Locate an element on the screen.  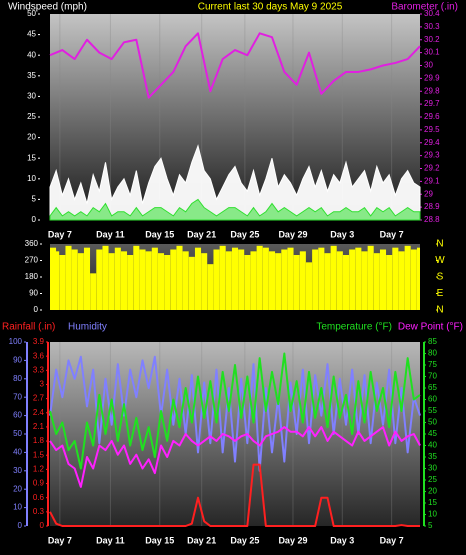
y-tick-label: 80 is located at coordinates (17, 378).